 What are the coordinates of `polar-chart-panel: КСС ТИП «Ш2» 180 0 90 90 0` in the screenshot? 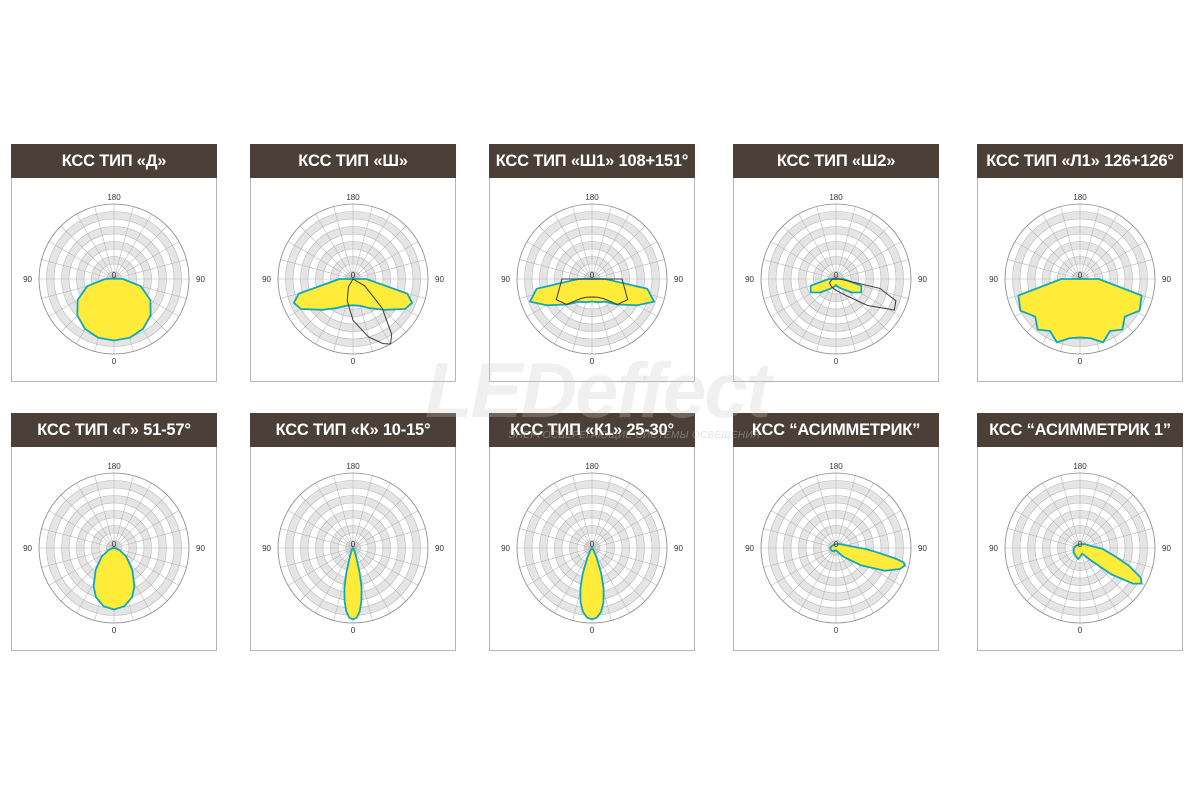 It's located at (836, 263).